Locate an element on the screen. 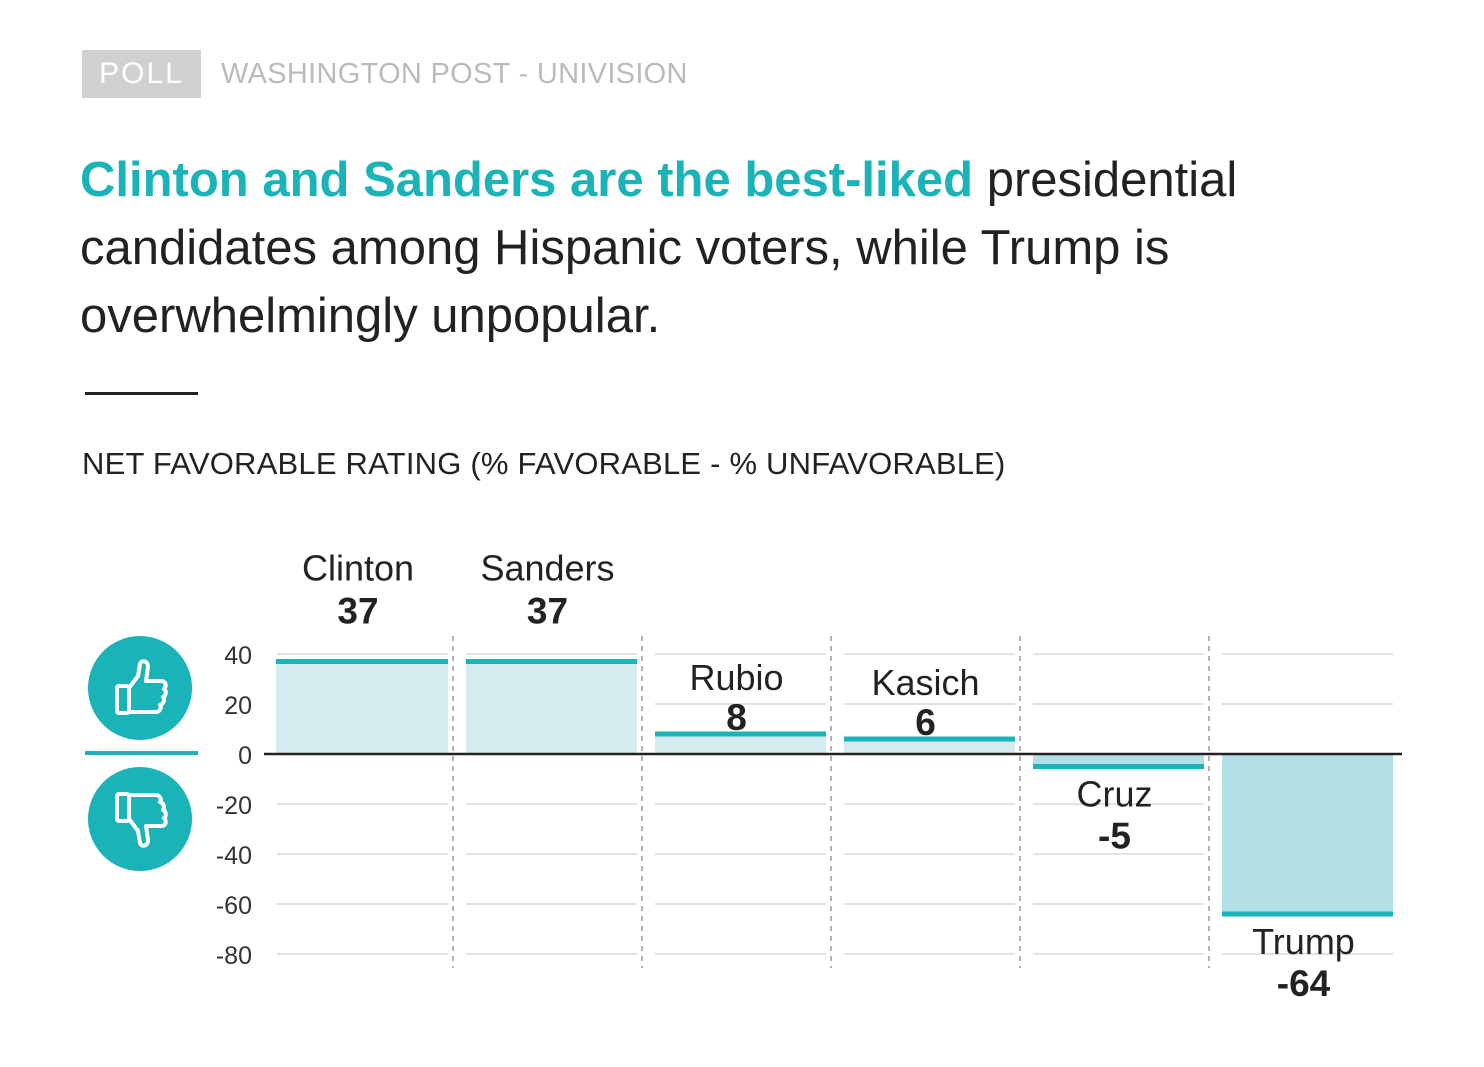  bar-value-line-rubio is located at coordinates (740, 734).